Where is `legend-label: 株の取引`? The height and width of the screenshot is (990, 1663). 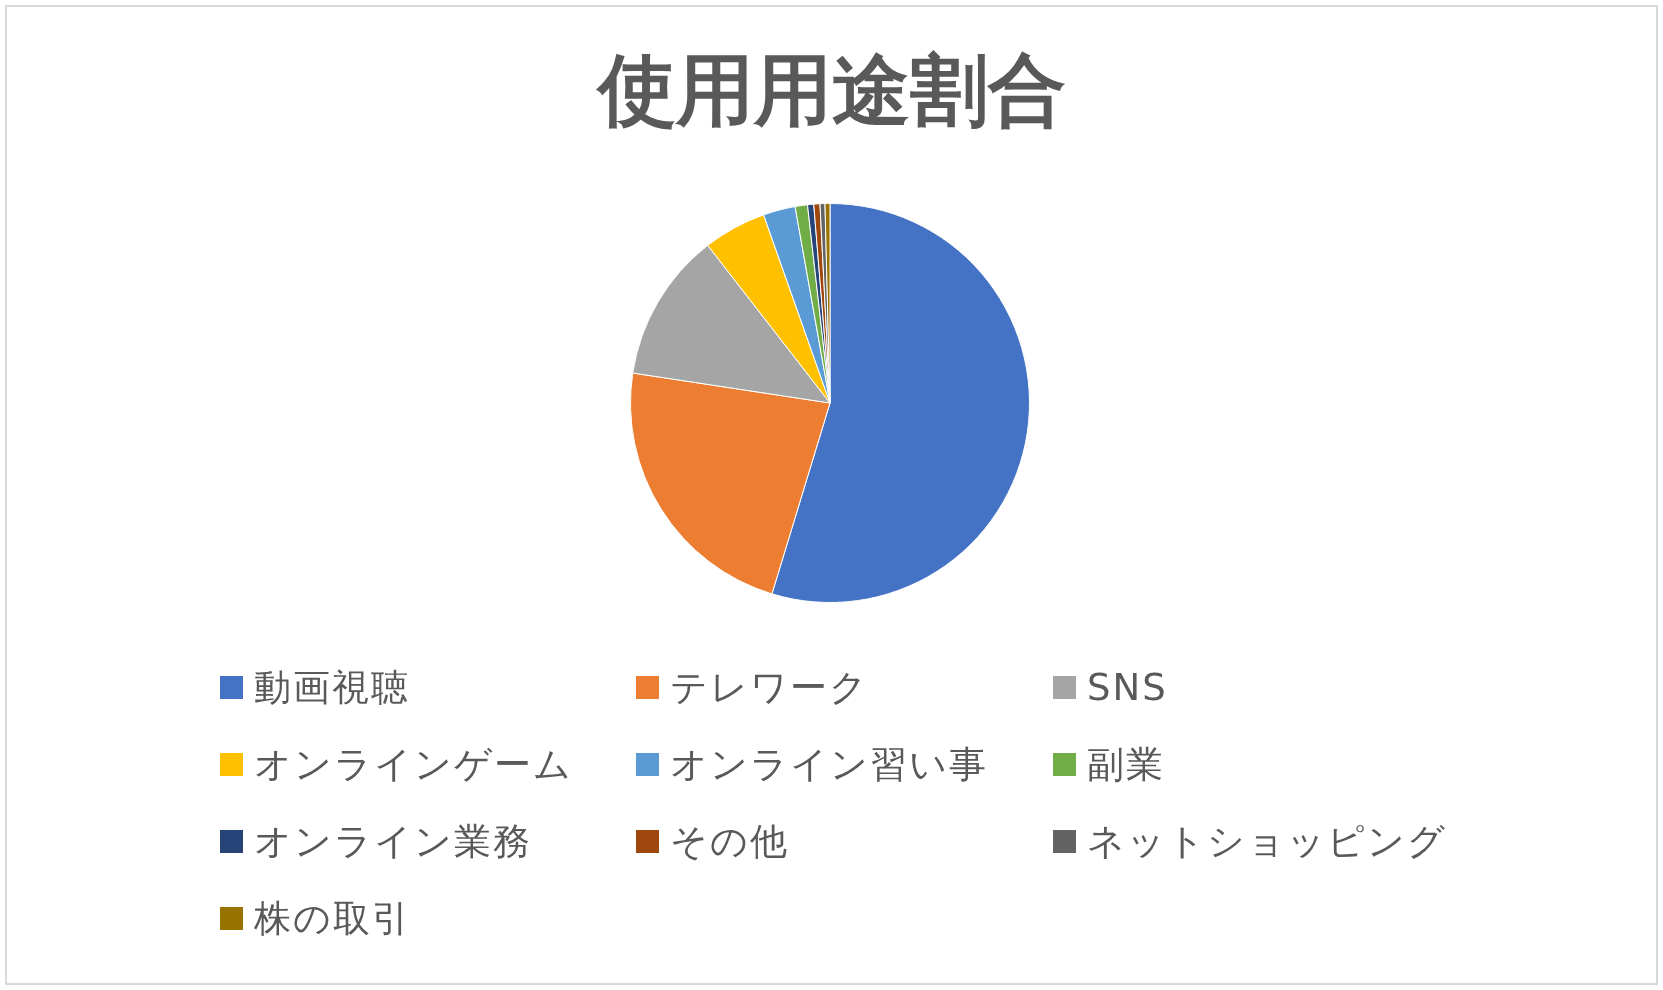
legend-label: 株の取引 is located at coordinates (332, 918).